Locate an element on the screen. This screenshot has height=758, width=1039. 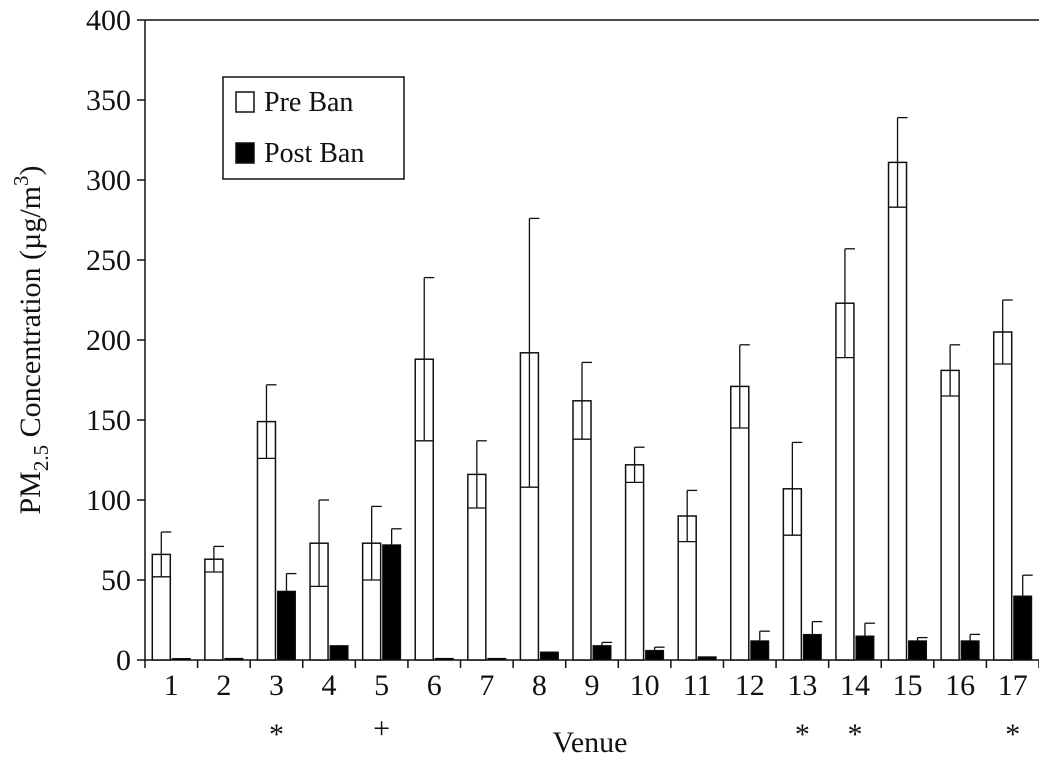
y-tick-label: 100 is located at coordinates (108, 500).